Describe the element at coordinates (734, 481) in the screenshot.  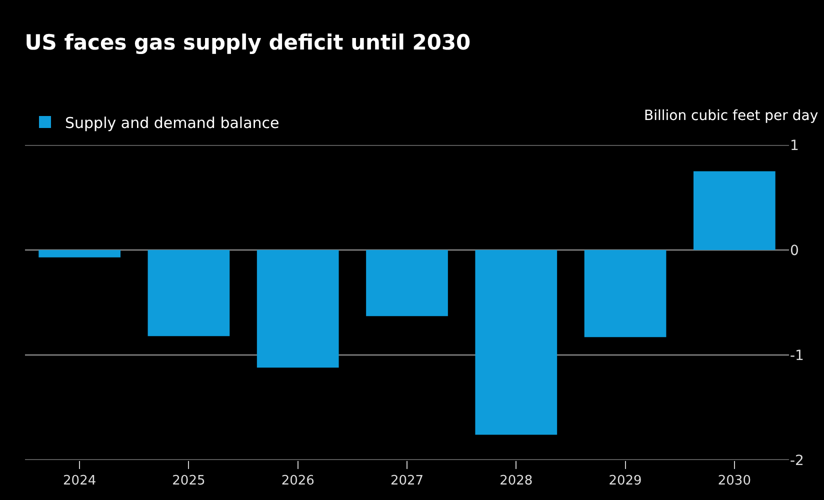
I see `x-tick-label: 2030` at that location.